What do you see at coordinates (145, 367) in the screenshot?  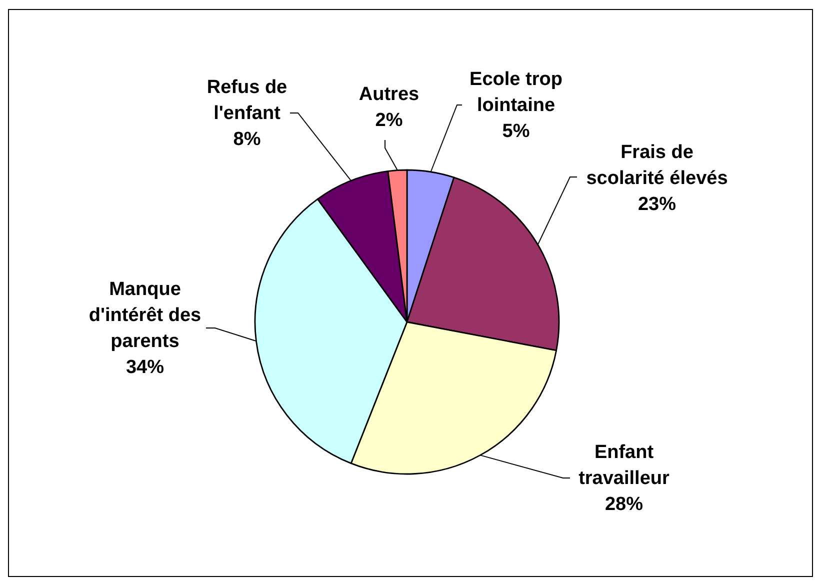 I see `data-label: 34%` at bounding box center [145, 367].